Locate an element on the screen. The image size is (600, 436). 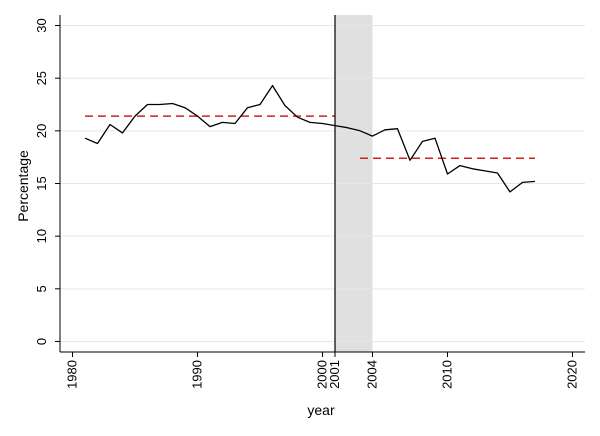
watermark-text: 知乎 @数据线 is located at coordinates (528, 408).